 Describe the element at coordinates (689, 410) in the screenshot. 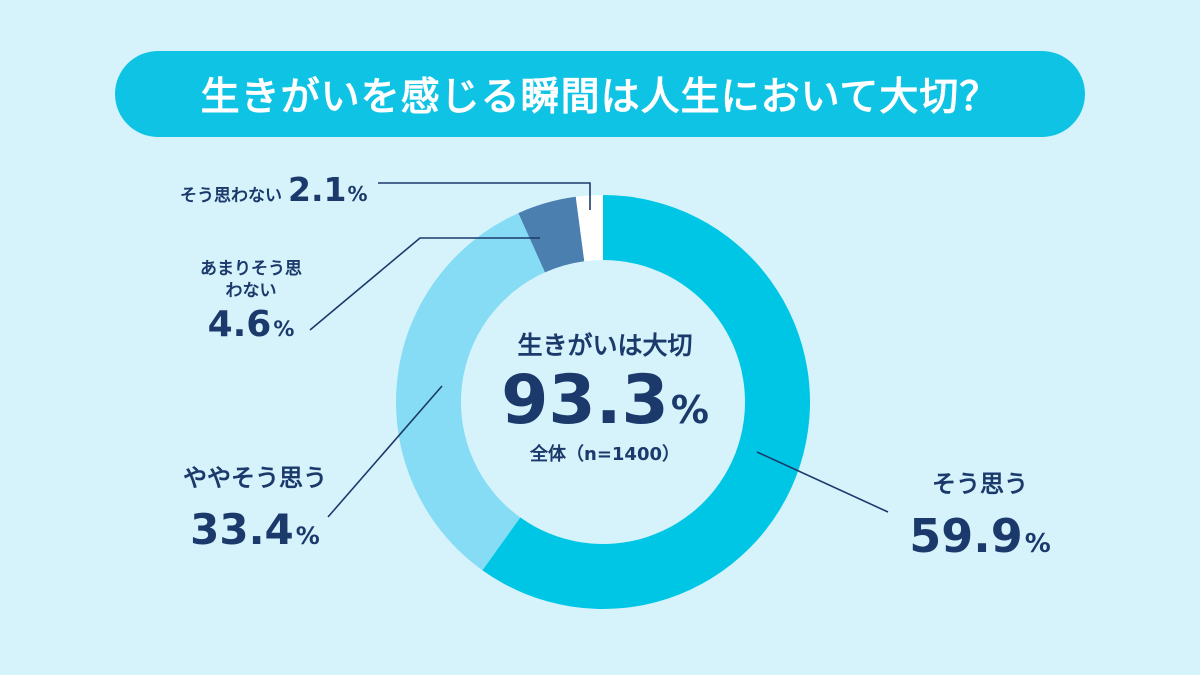

I see `center-unit: %` at that location.